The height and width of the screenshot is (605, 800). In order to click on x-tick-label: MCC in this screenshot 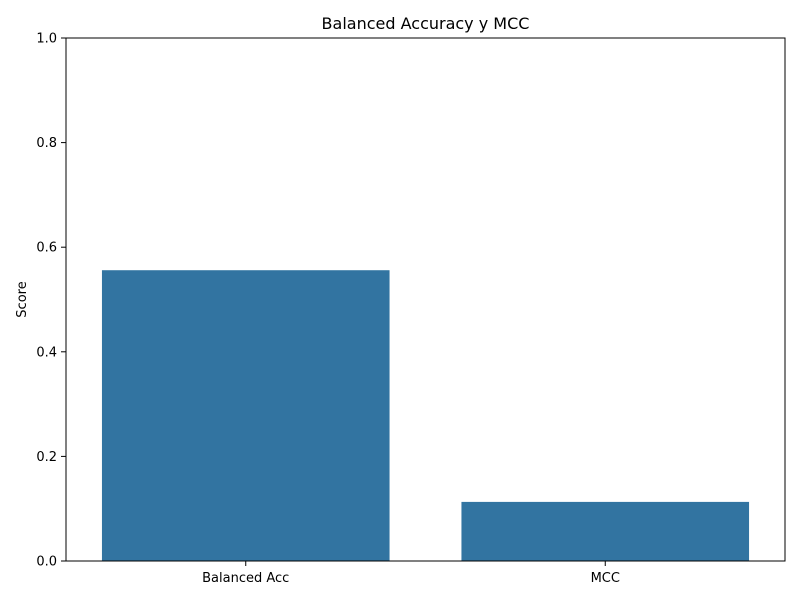, I will do `click(605, 578)`.